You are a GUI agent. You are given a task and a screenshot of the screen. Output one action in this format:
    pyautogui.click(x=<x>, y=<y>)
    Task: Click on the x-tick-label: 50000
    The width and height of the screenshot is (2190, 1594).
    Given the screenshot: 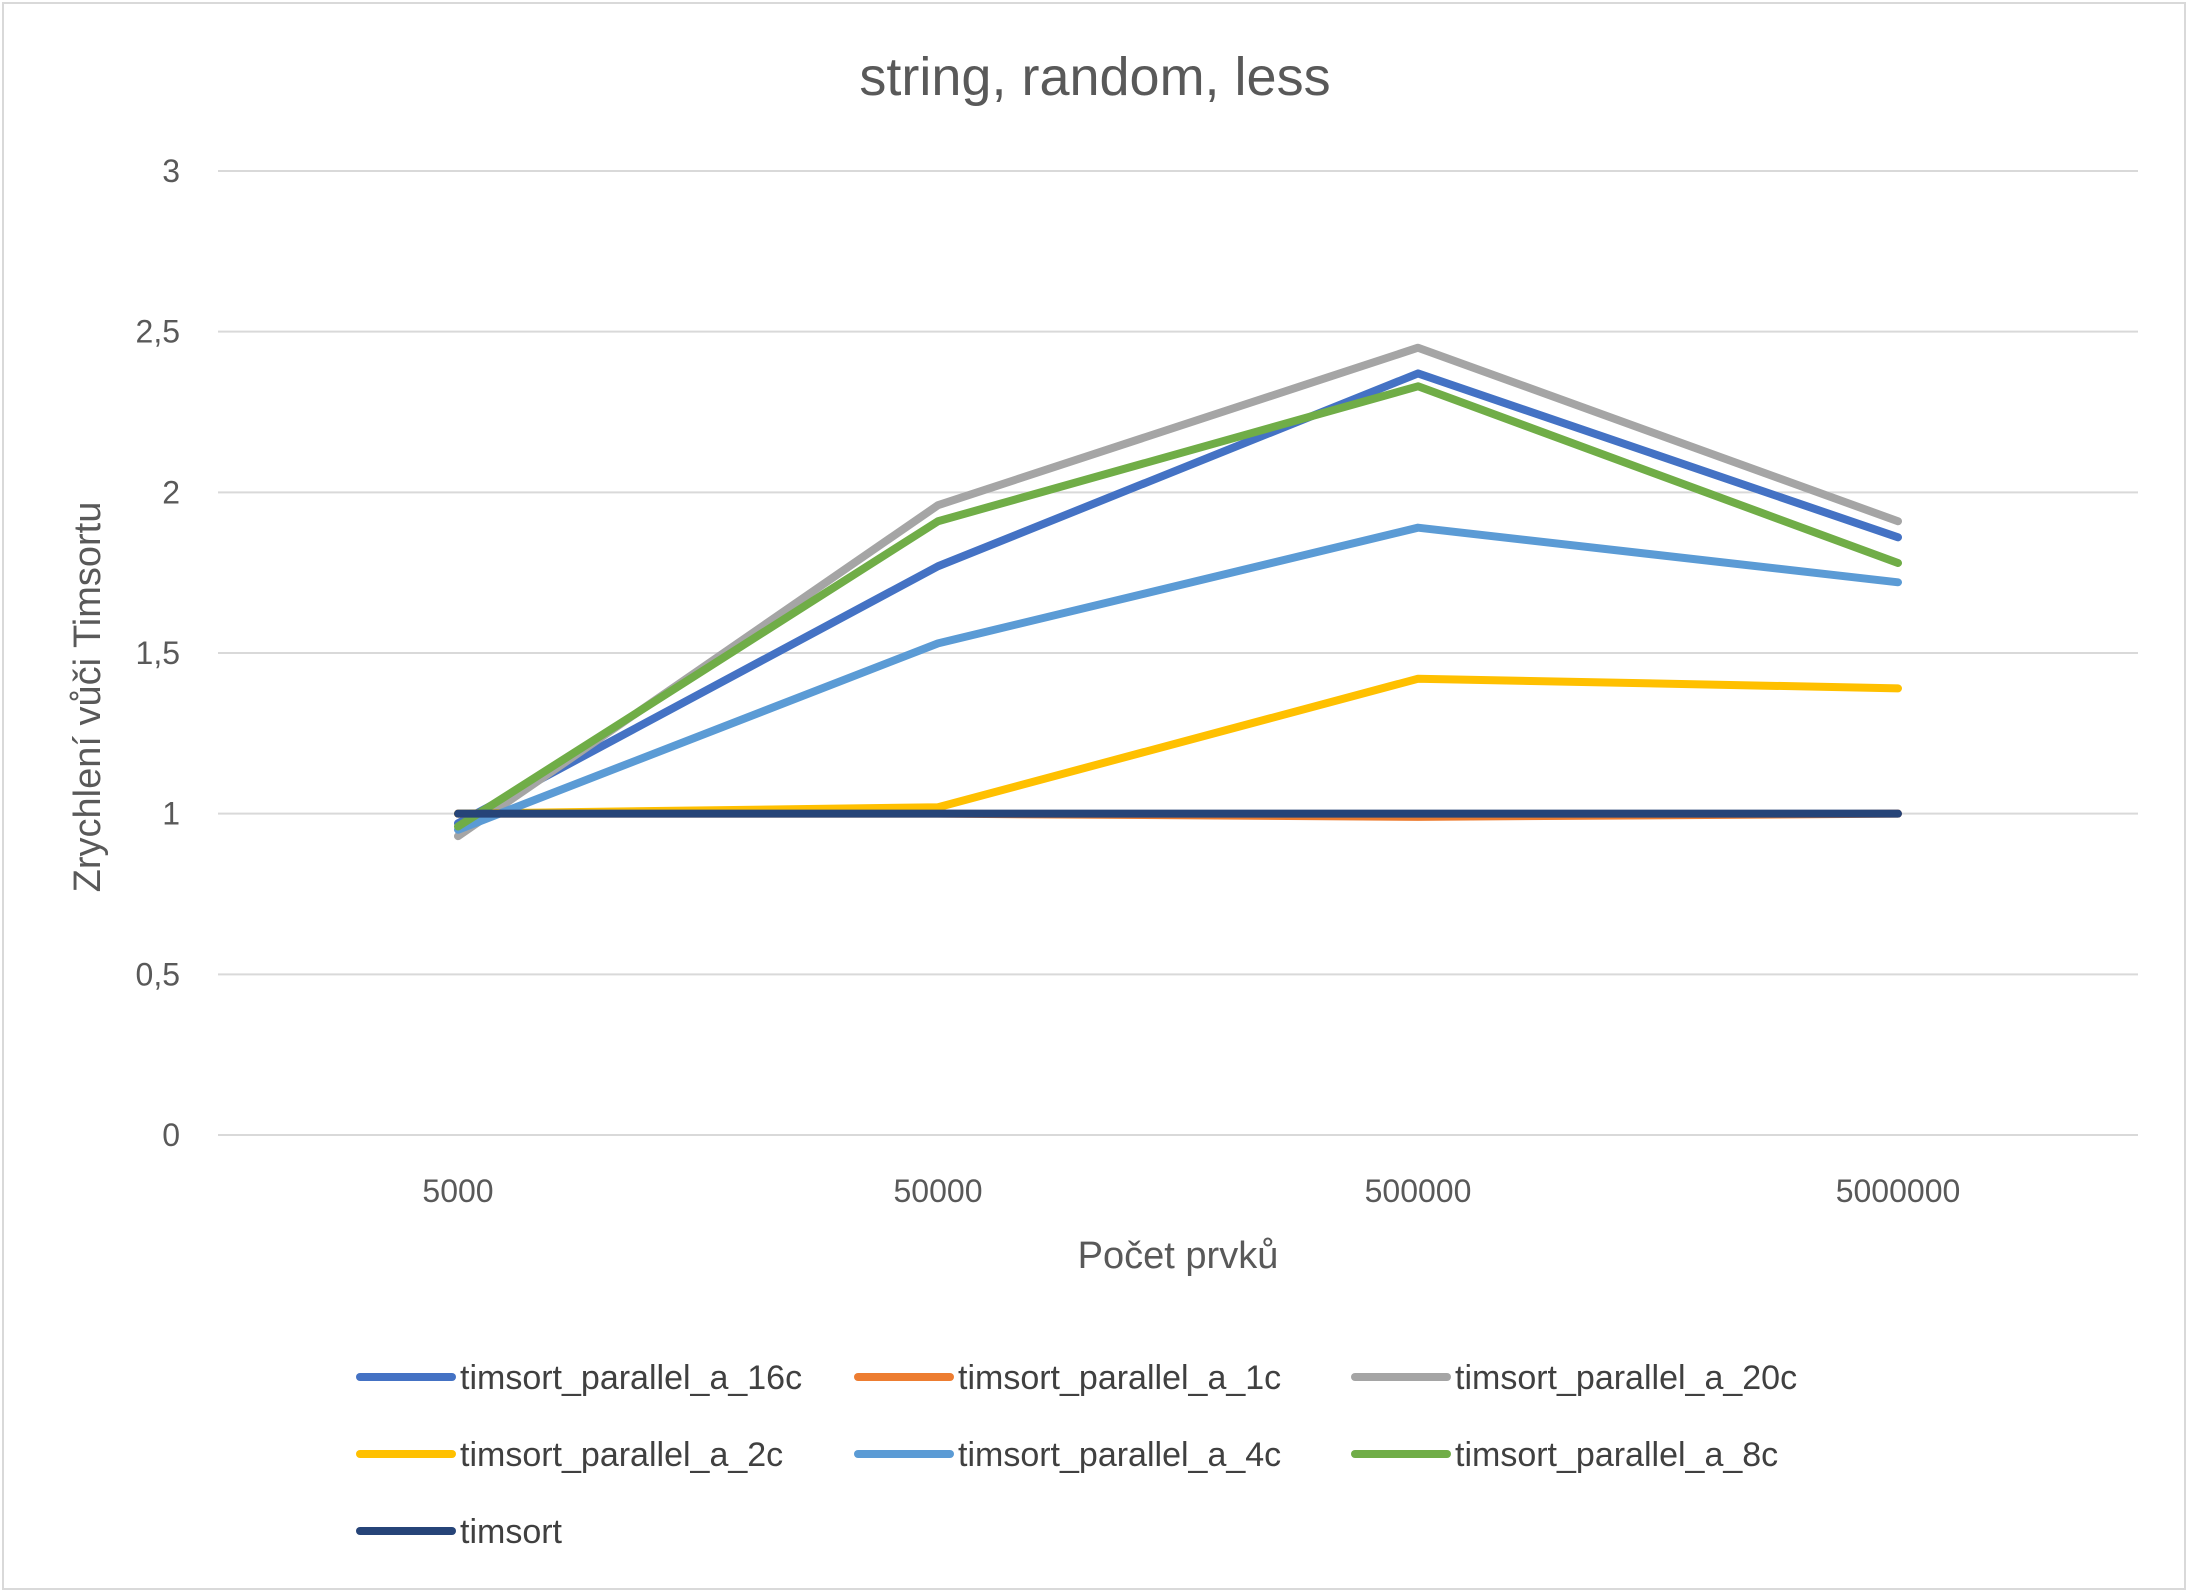 What is the action you would take?
    pyautogui.click(x=938, y=1191)
    